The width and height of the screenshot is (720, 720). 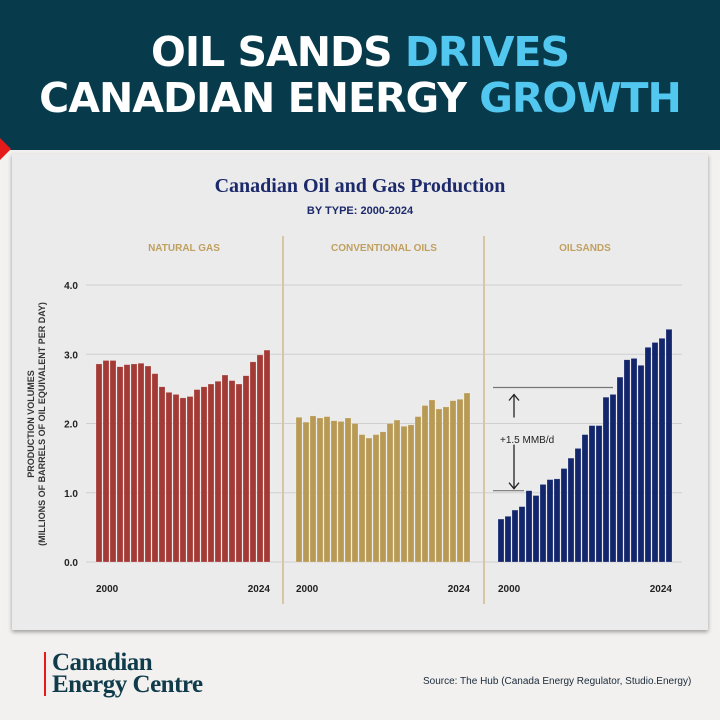 I want to click on chart-subtitle: BY TYPE: 2000-2024, so click(x=360, y=211).